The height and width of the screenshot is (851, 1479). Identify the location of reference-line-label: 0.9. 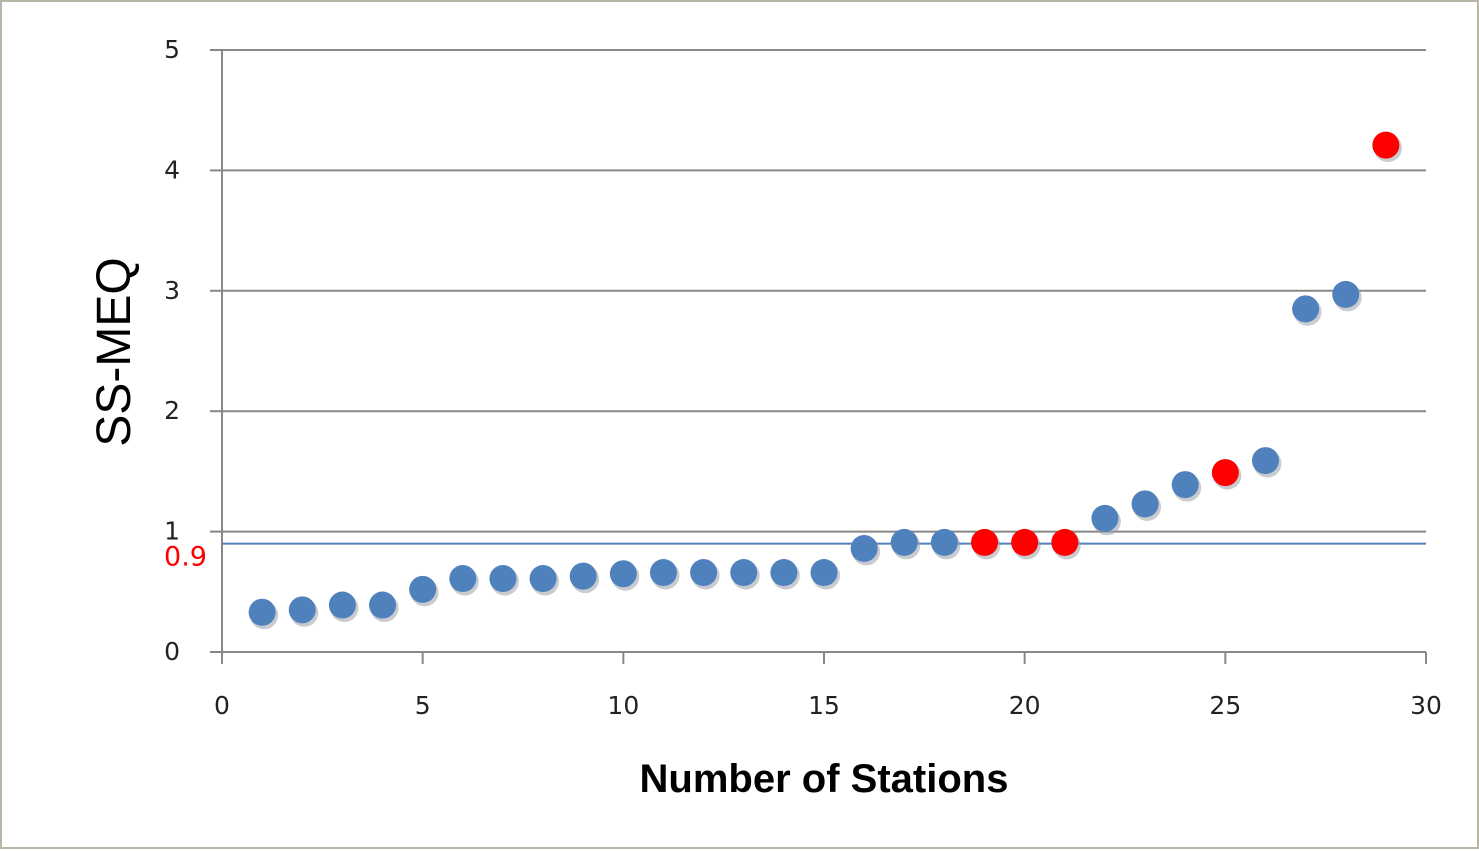
(185, 557).